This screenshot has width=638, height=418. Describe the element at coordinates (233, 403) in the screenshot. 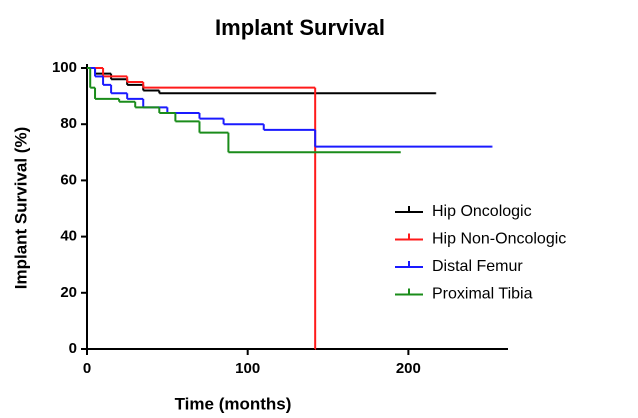

I see `x-axis-label: Time (months)` at that location.